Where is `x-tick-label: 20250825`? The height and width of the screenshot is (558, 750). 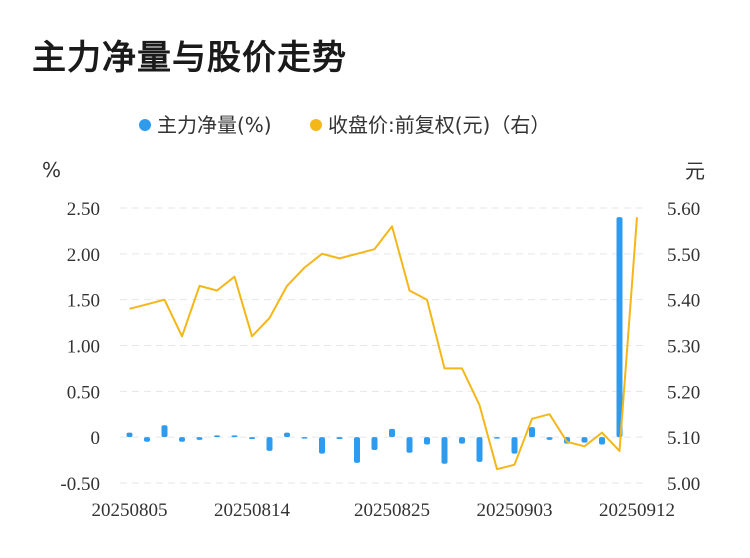 x-tick-label: 20250825 is located at coordinates (392, 510).